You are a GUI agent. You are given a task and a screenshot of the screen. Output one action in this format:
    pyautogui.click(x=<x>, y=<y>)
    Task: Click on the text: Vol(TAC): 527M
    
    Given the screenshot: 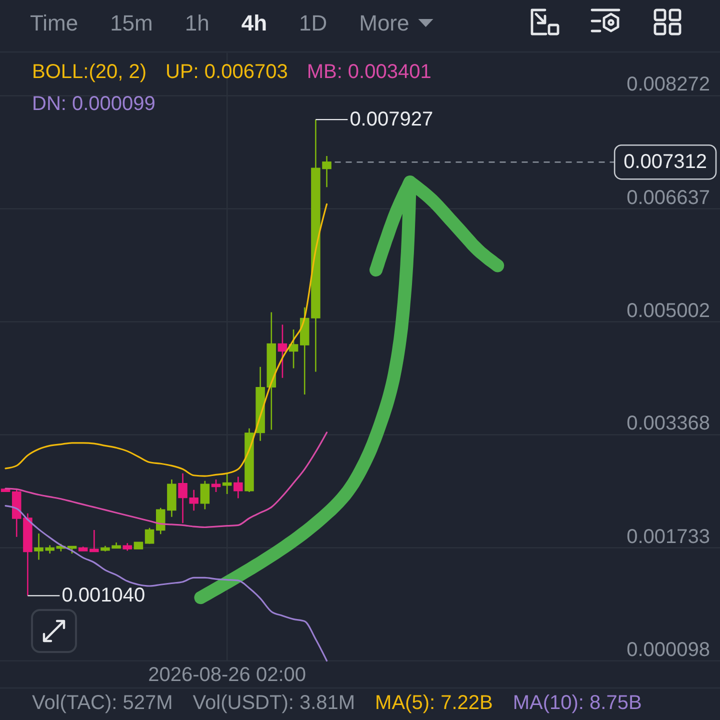 What is the action you would take?
    pyautogui.click(x=102, y=703)
    